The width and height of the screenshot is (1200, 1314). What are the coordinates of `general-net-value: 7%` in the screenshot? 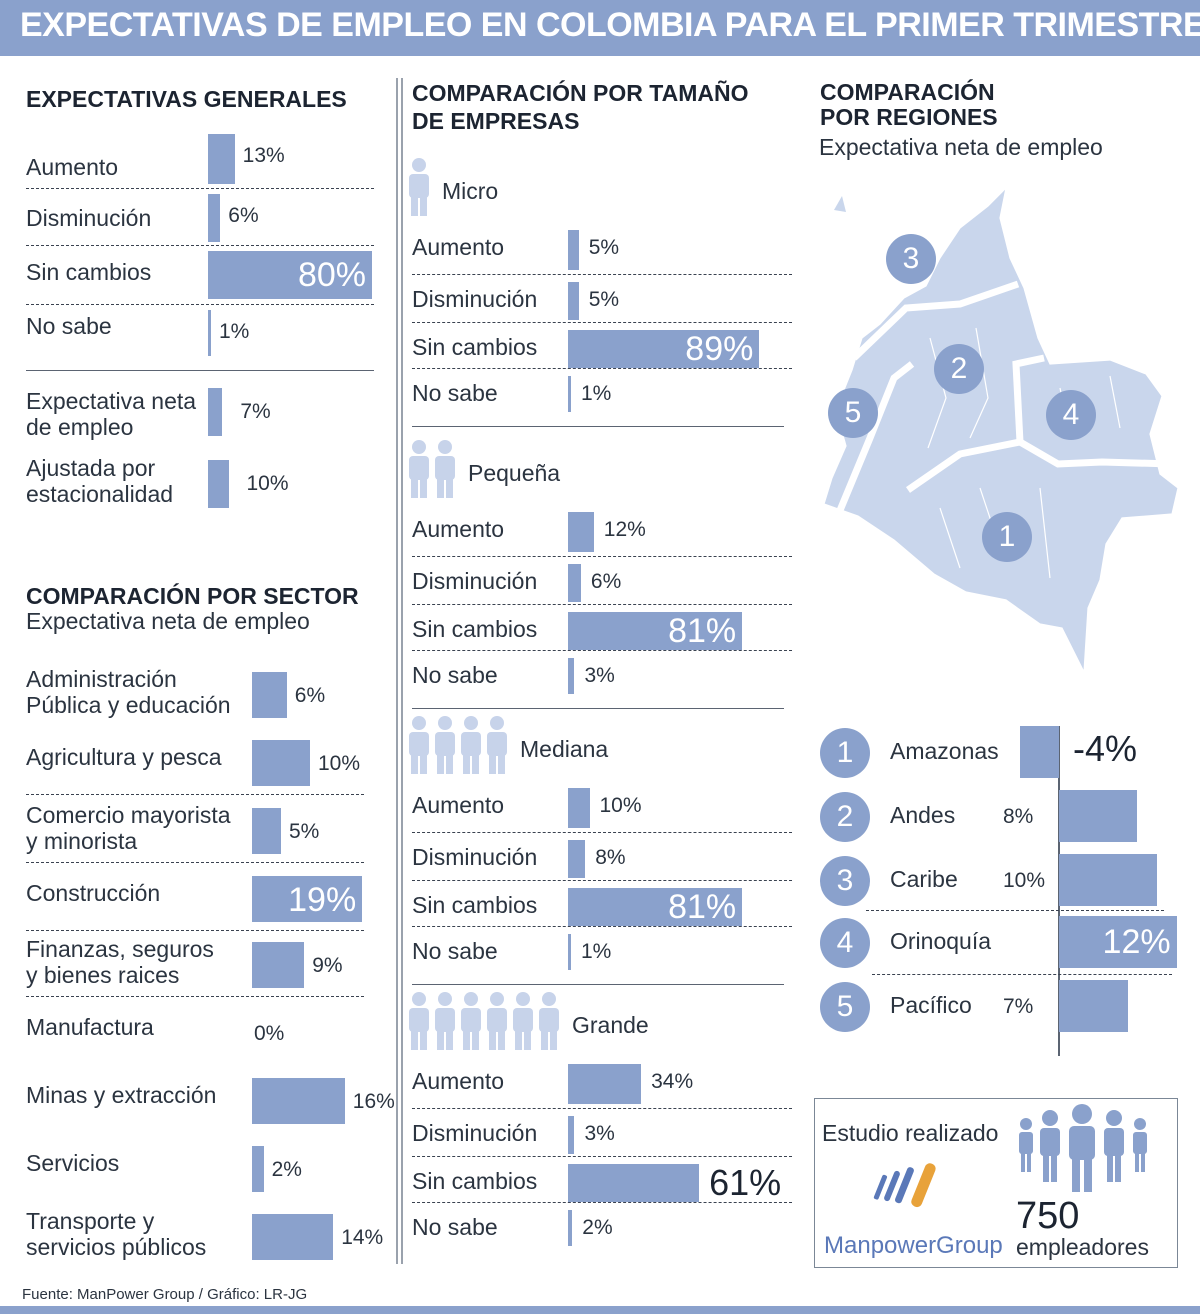 It's located at (255, 411).